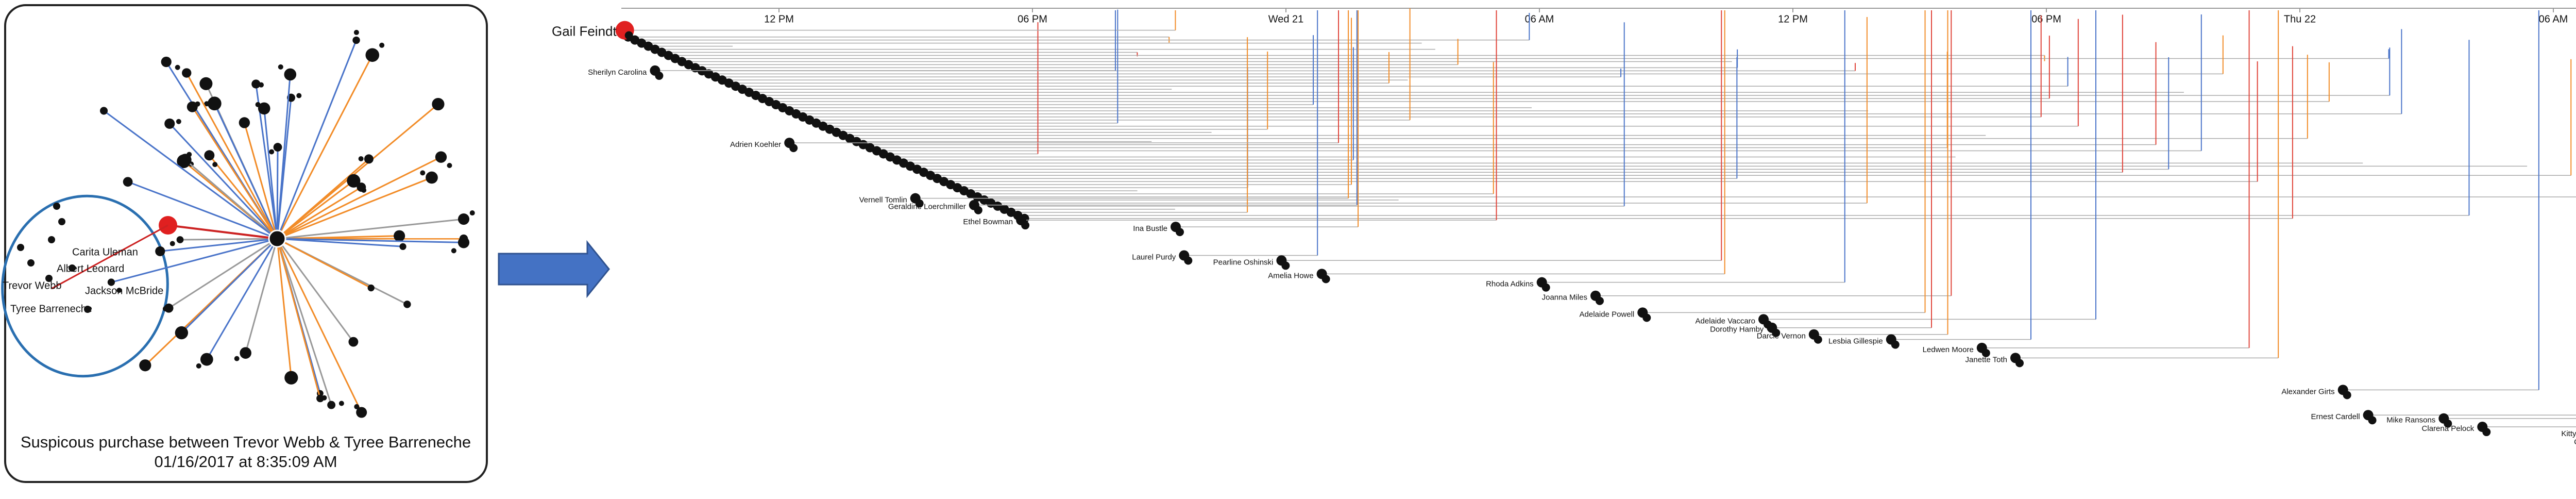 The height and width of the screenshot is (499, 2576). What do you see at coordinates (779, 19) in the screenshot?
I see `axis-label: 12 PM` at bounding box center [779, 19].